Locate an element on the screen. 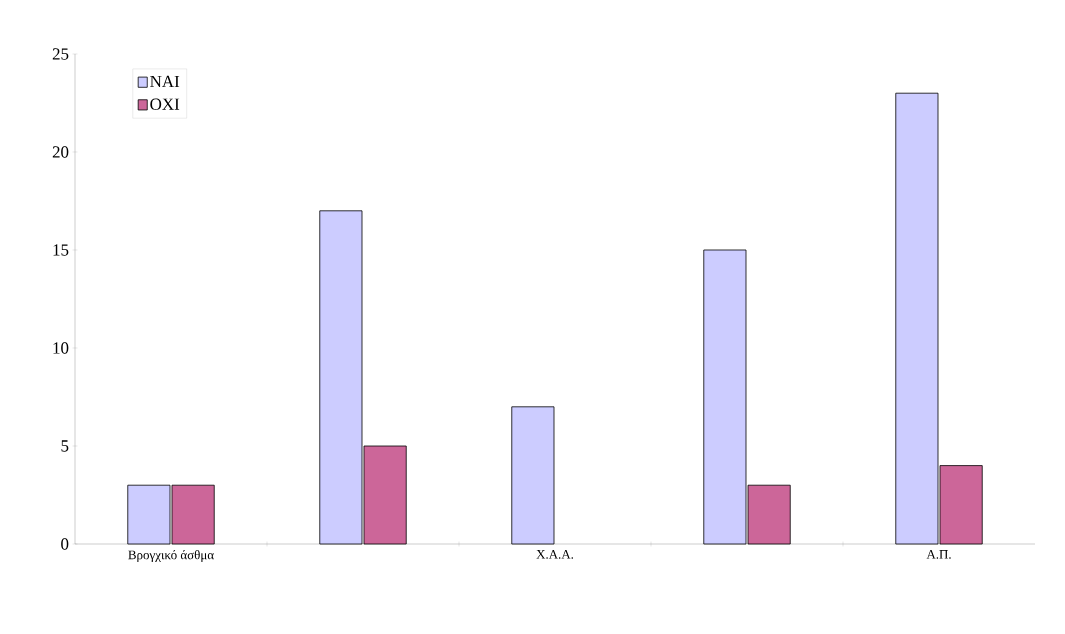 This screenshot has height=634, width=1065. x-tick-label: Α.Π. is located at coordinates (938, 554).